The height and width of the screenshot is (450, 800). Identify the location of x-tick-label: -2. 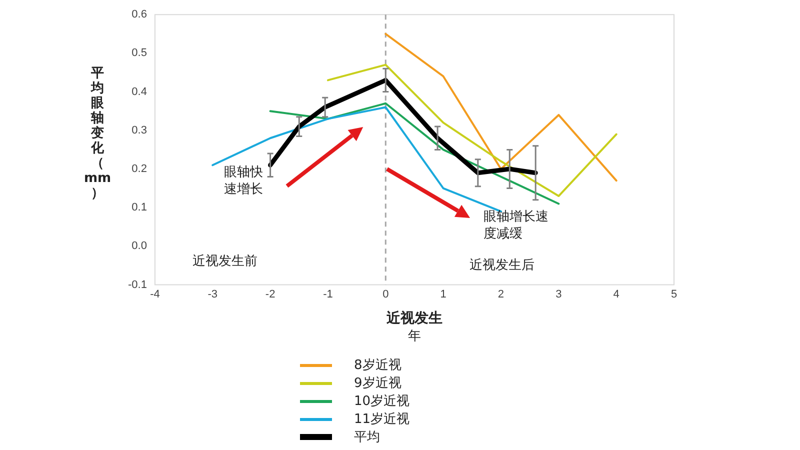
(270, 294).